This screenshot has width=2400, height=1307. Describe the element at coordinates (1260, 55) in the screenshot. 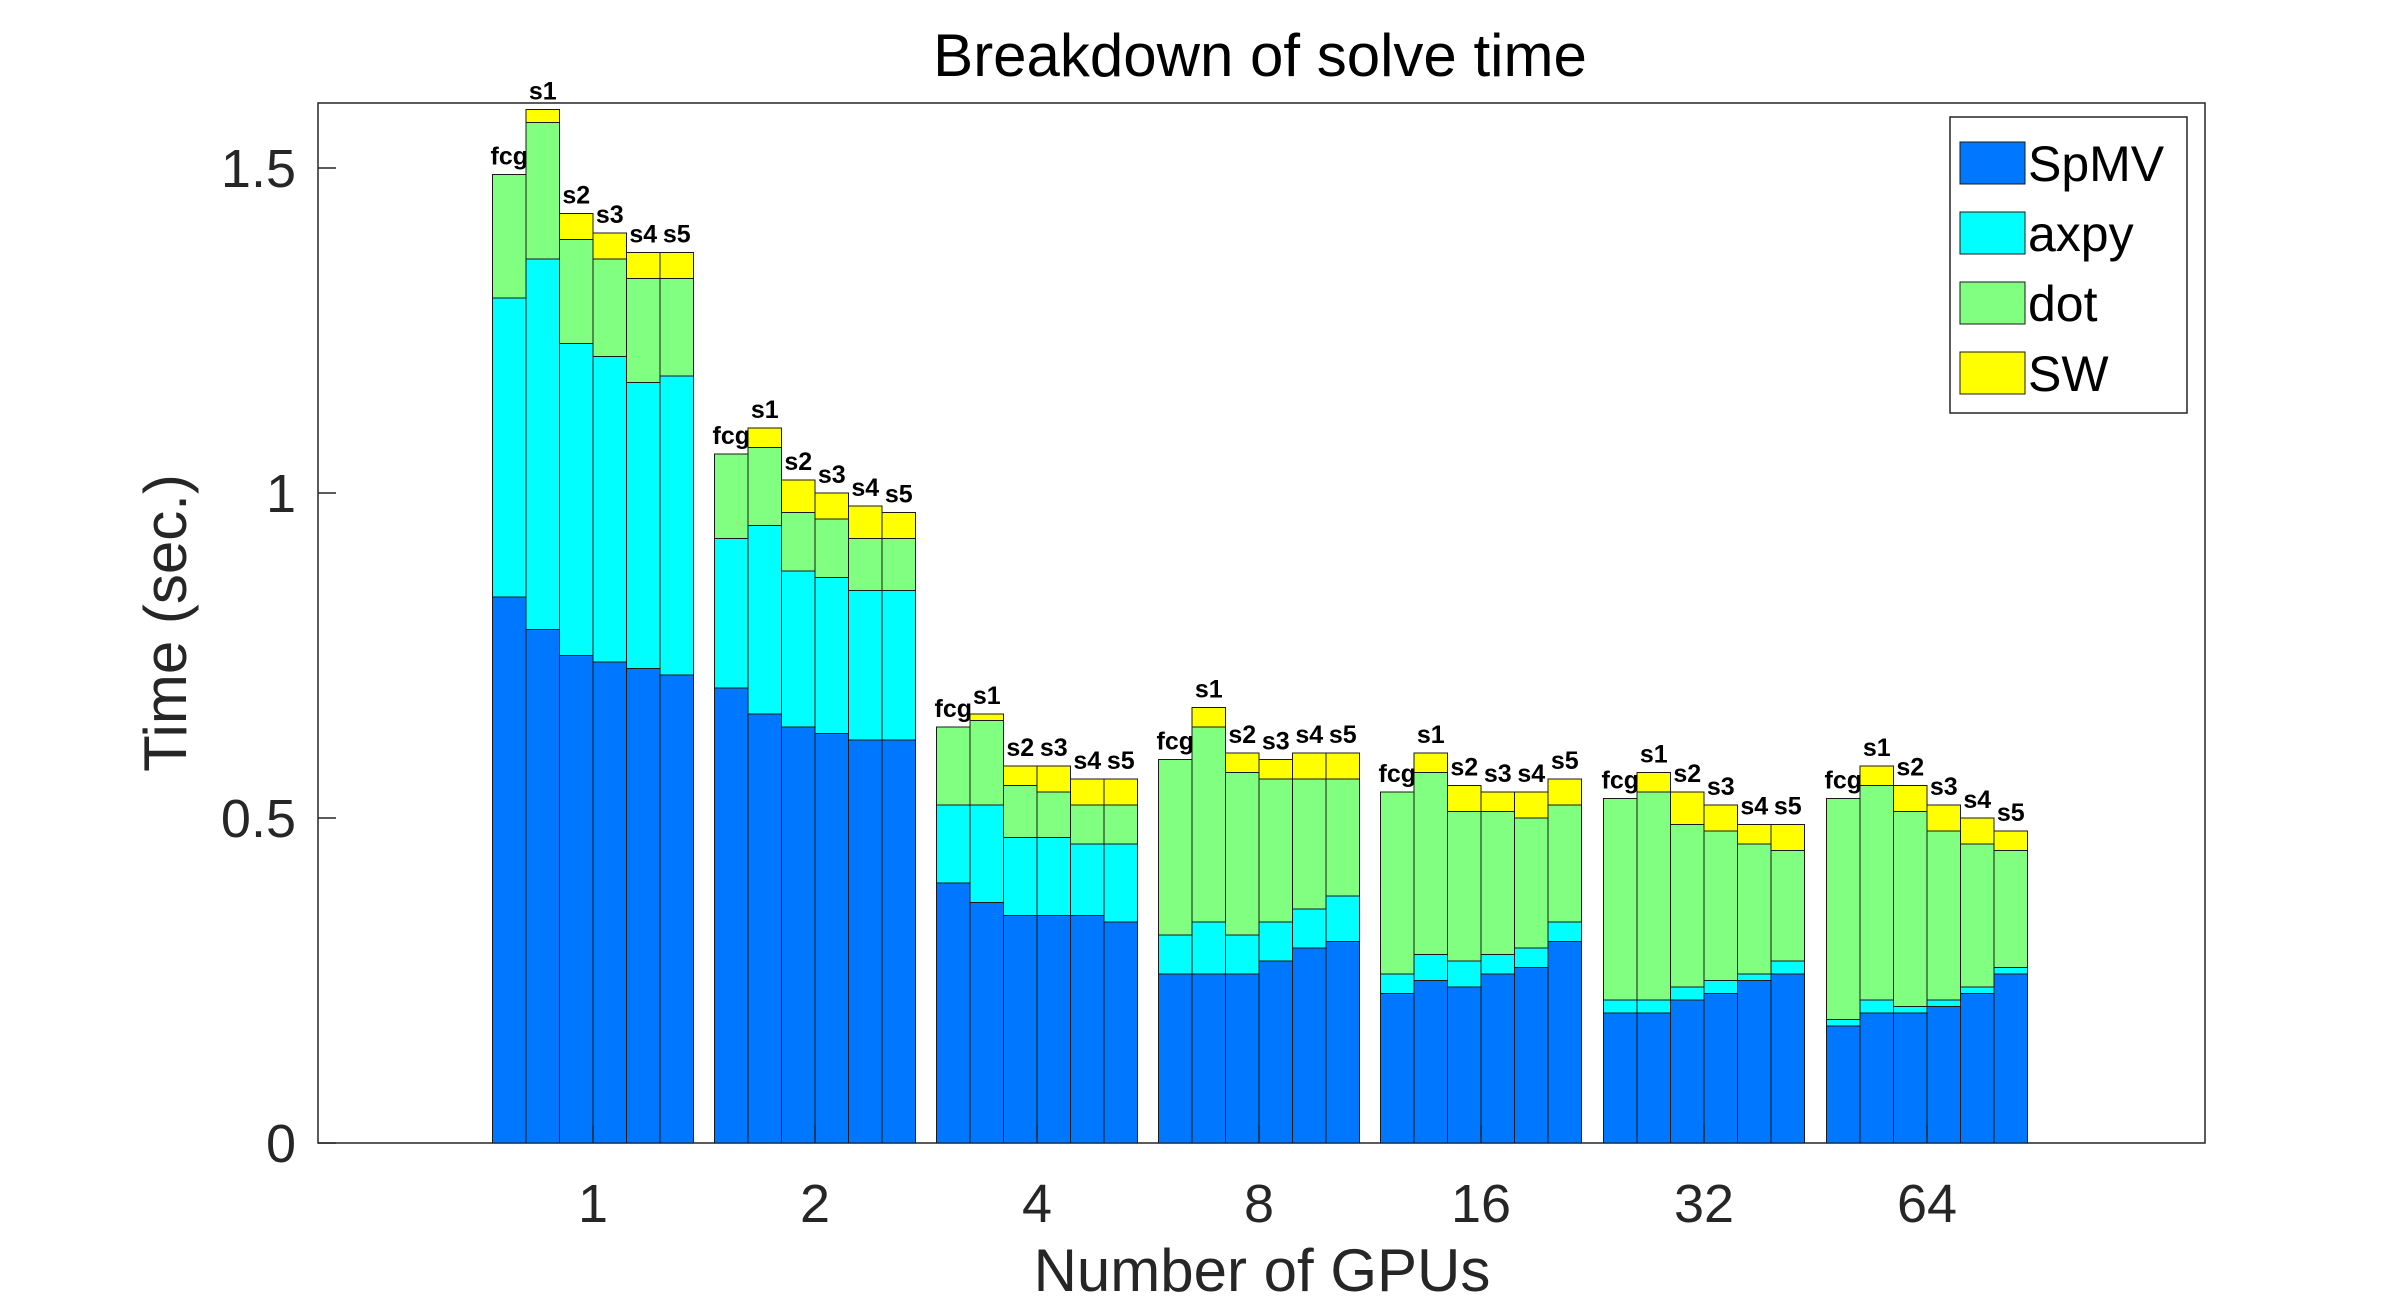

I see `chart-title: Breakdown of solve time` at that location.